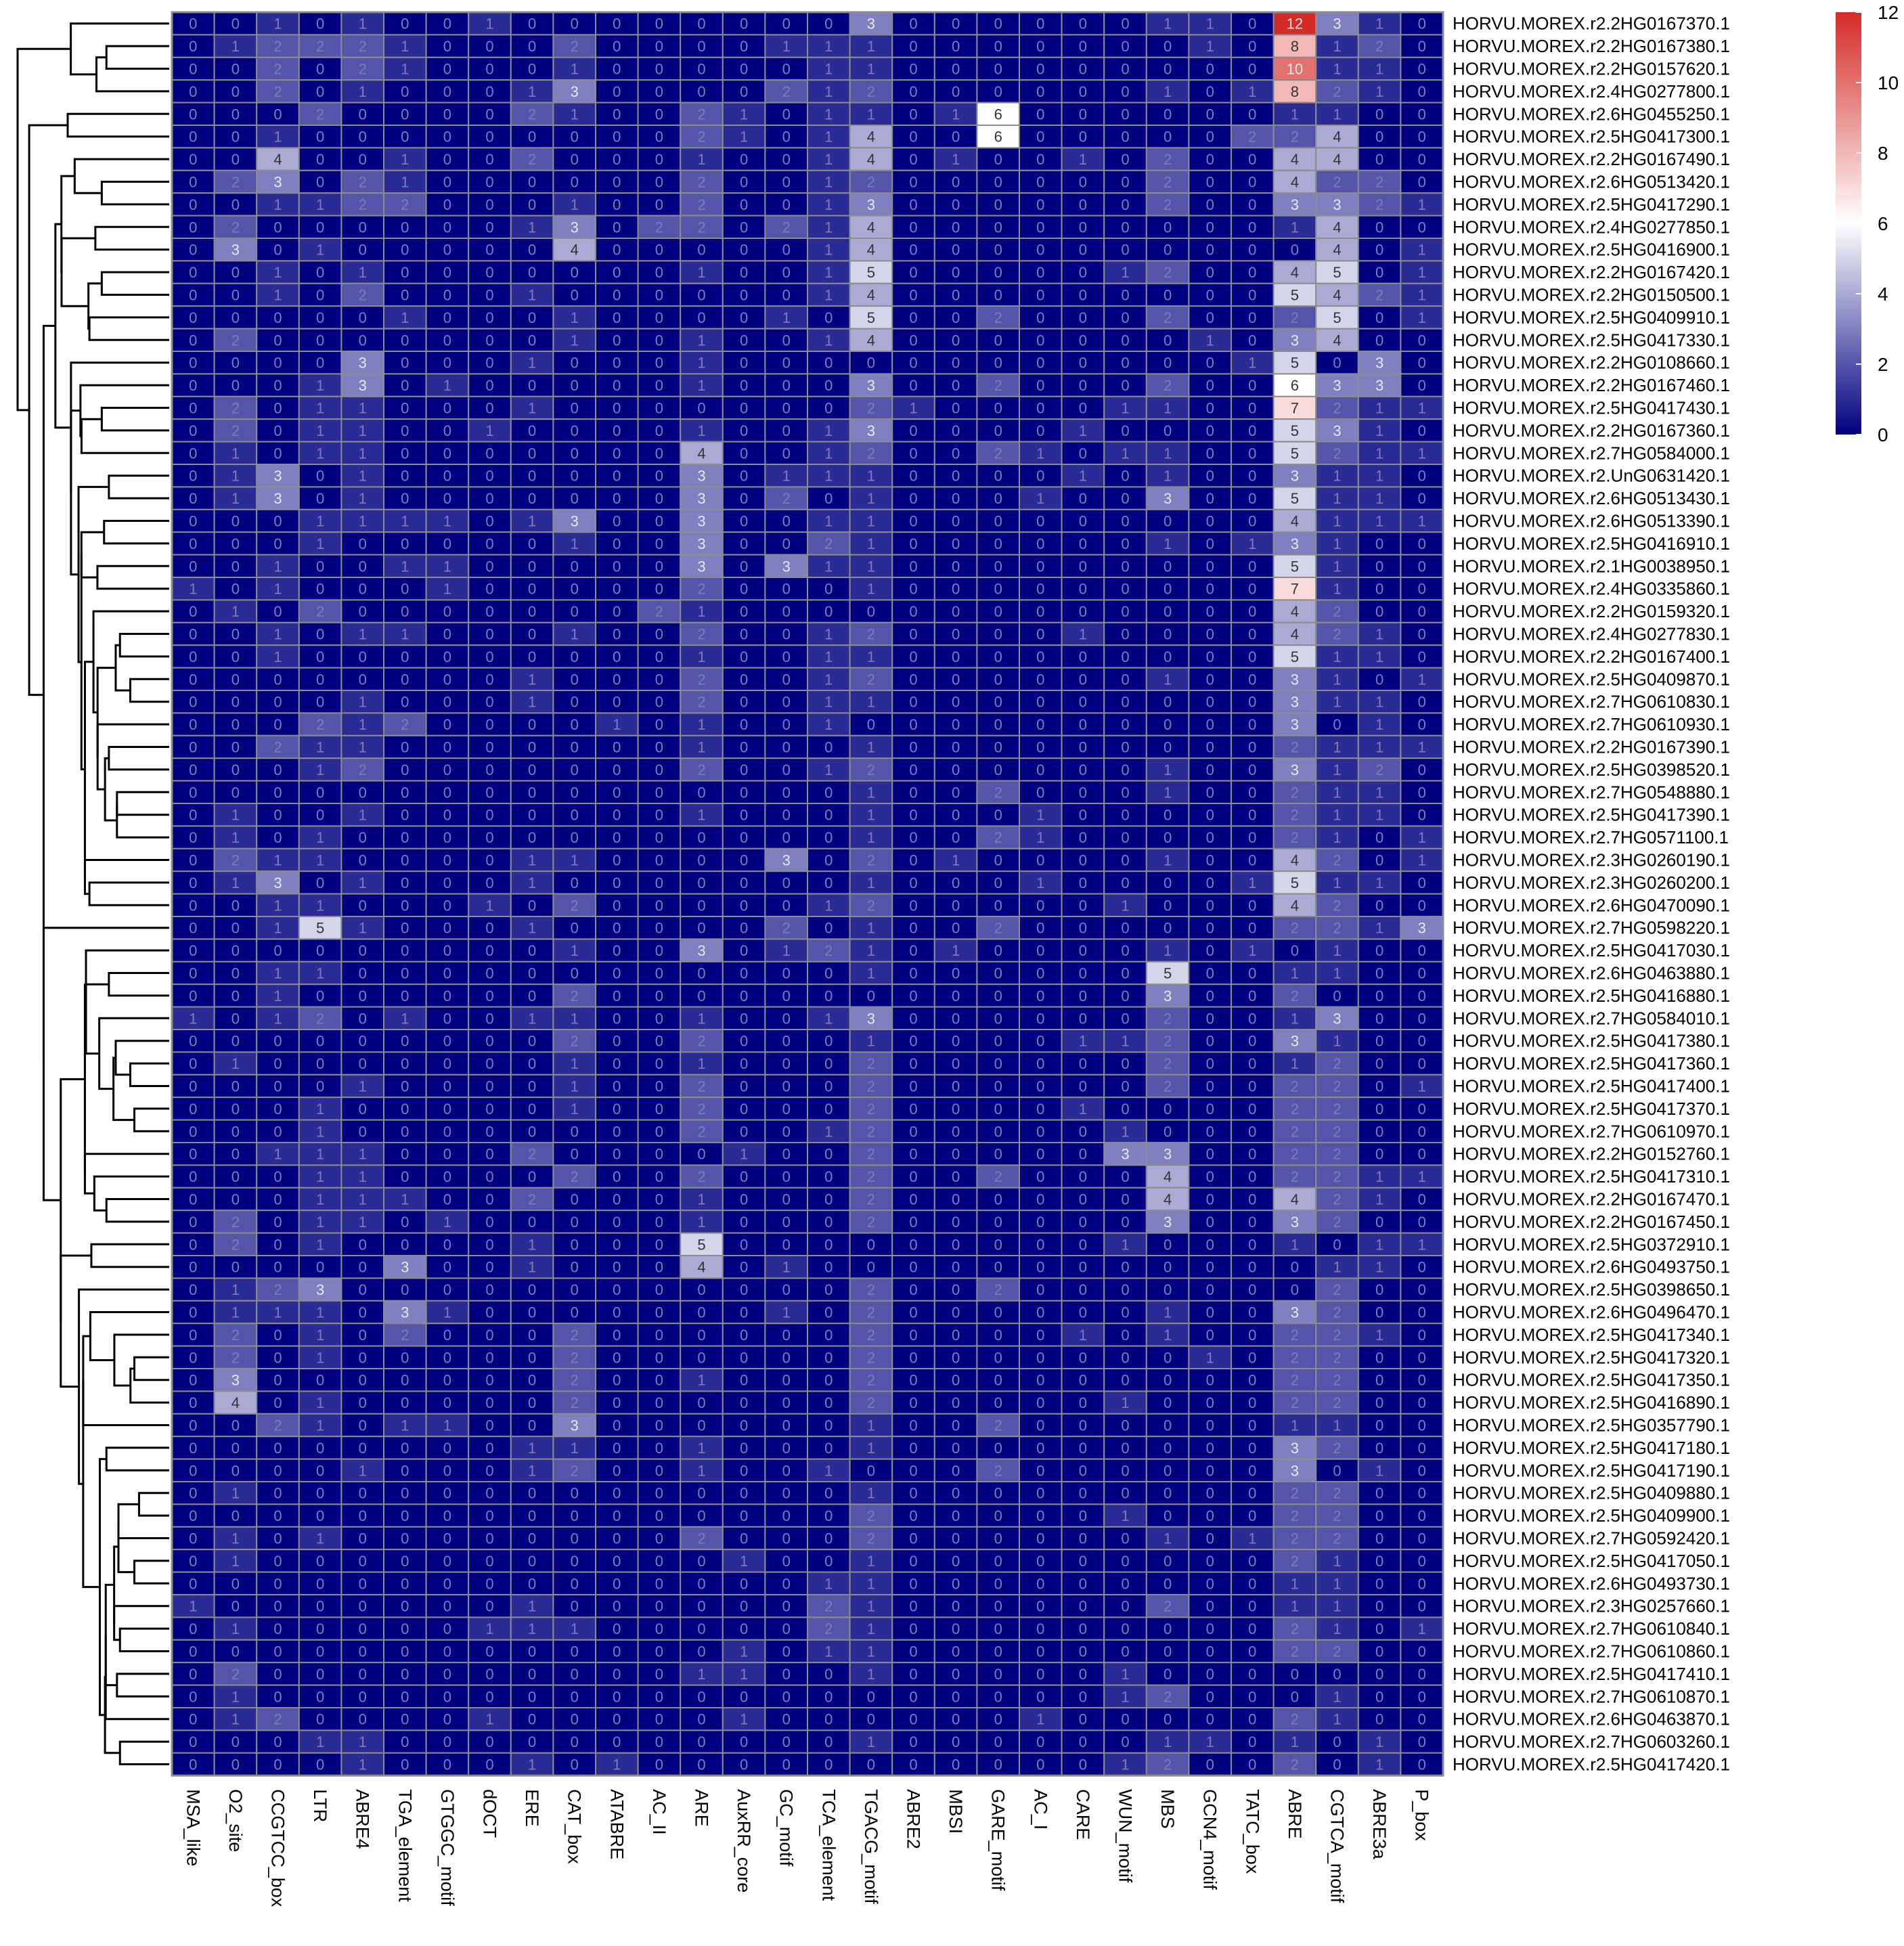  I want to click on row-label: HORVU.MOREX.r2.2HG0152760.1, so click(1591, 1154).